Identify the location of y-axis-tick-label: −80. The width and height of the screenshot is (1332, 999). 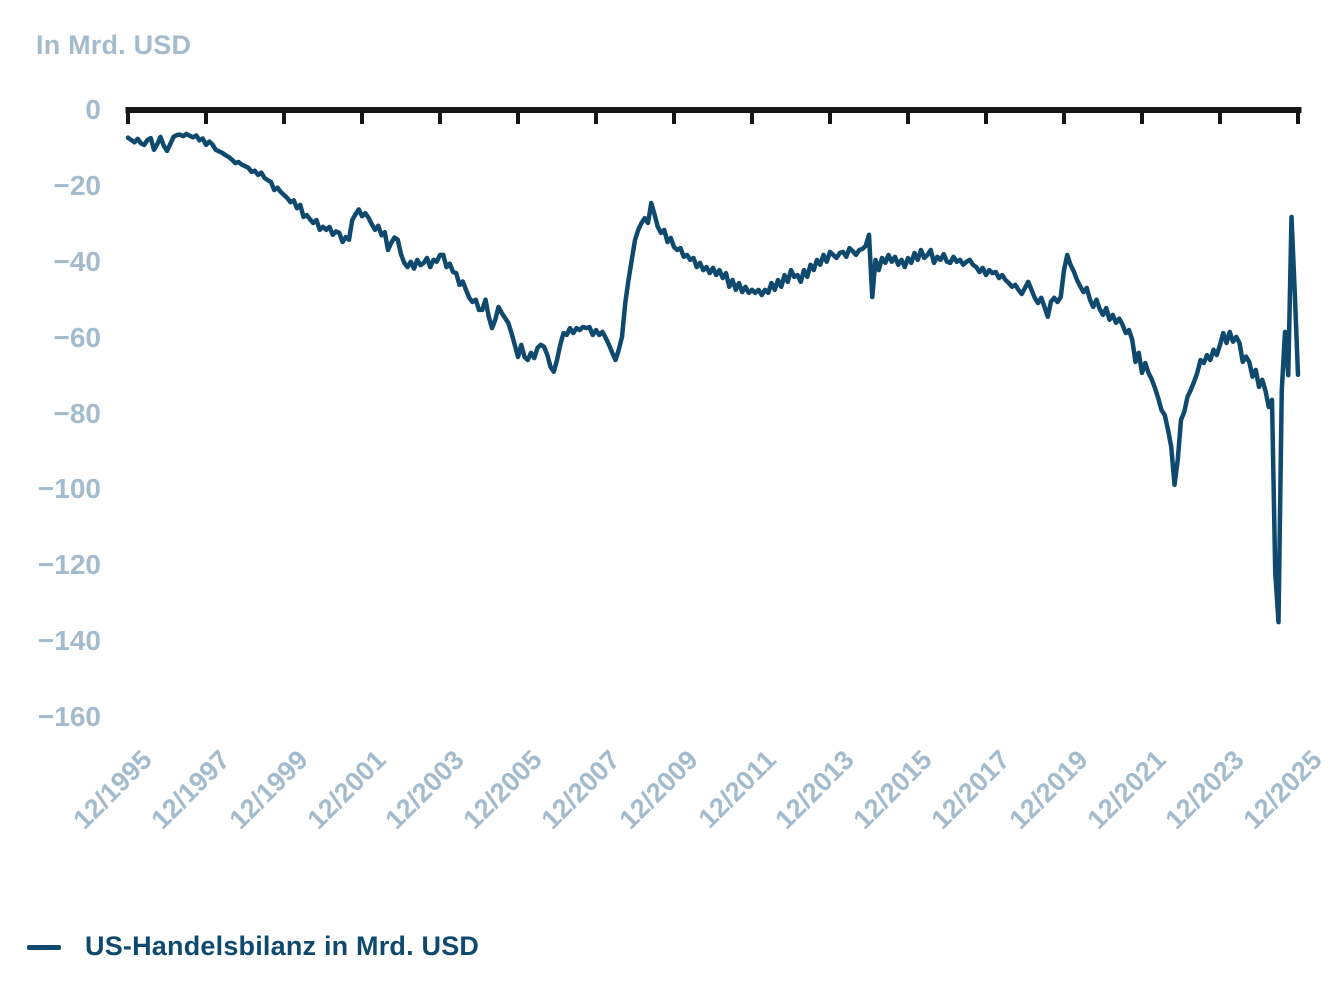
(77, 413).